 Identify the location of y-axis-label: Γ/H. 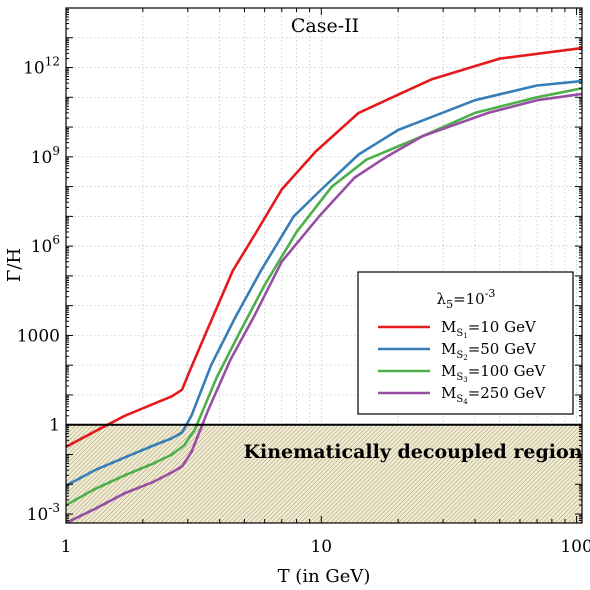
(14, 265).